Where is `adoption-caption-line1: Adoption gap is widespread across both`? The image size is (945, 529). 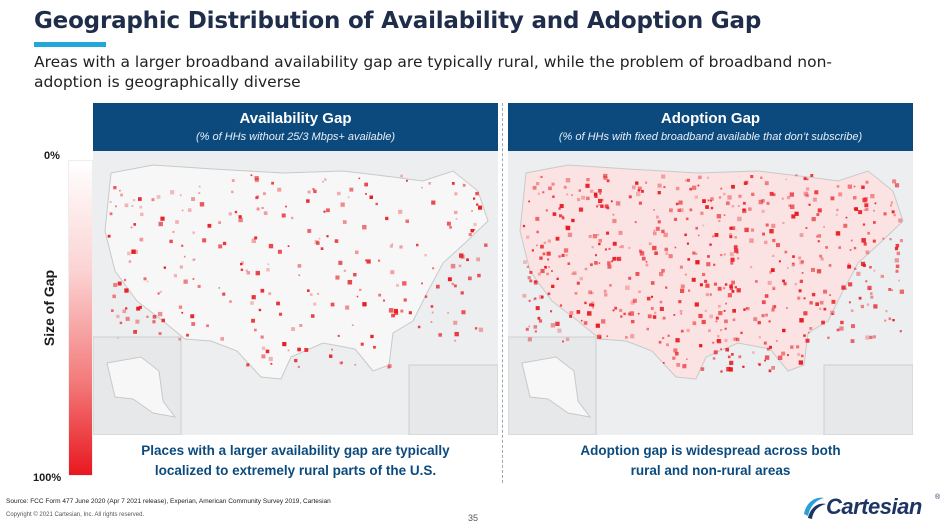
adoption-caption-line1: Adoption gap is widespread across both is located at coordinates (710, 450).